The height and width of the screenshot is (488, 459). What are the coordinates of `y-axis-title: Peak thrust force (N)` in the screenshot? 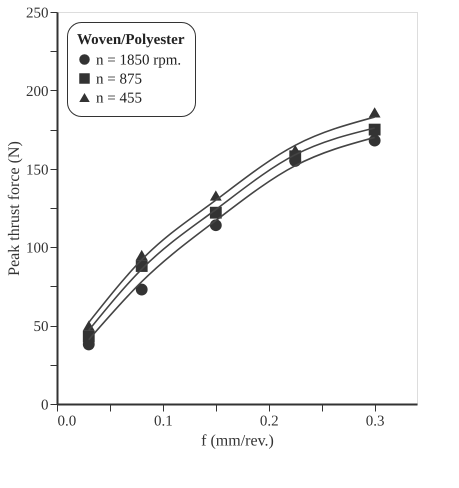 It's located at (14, 208).